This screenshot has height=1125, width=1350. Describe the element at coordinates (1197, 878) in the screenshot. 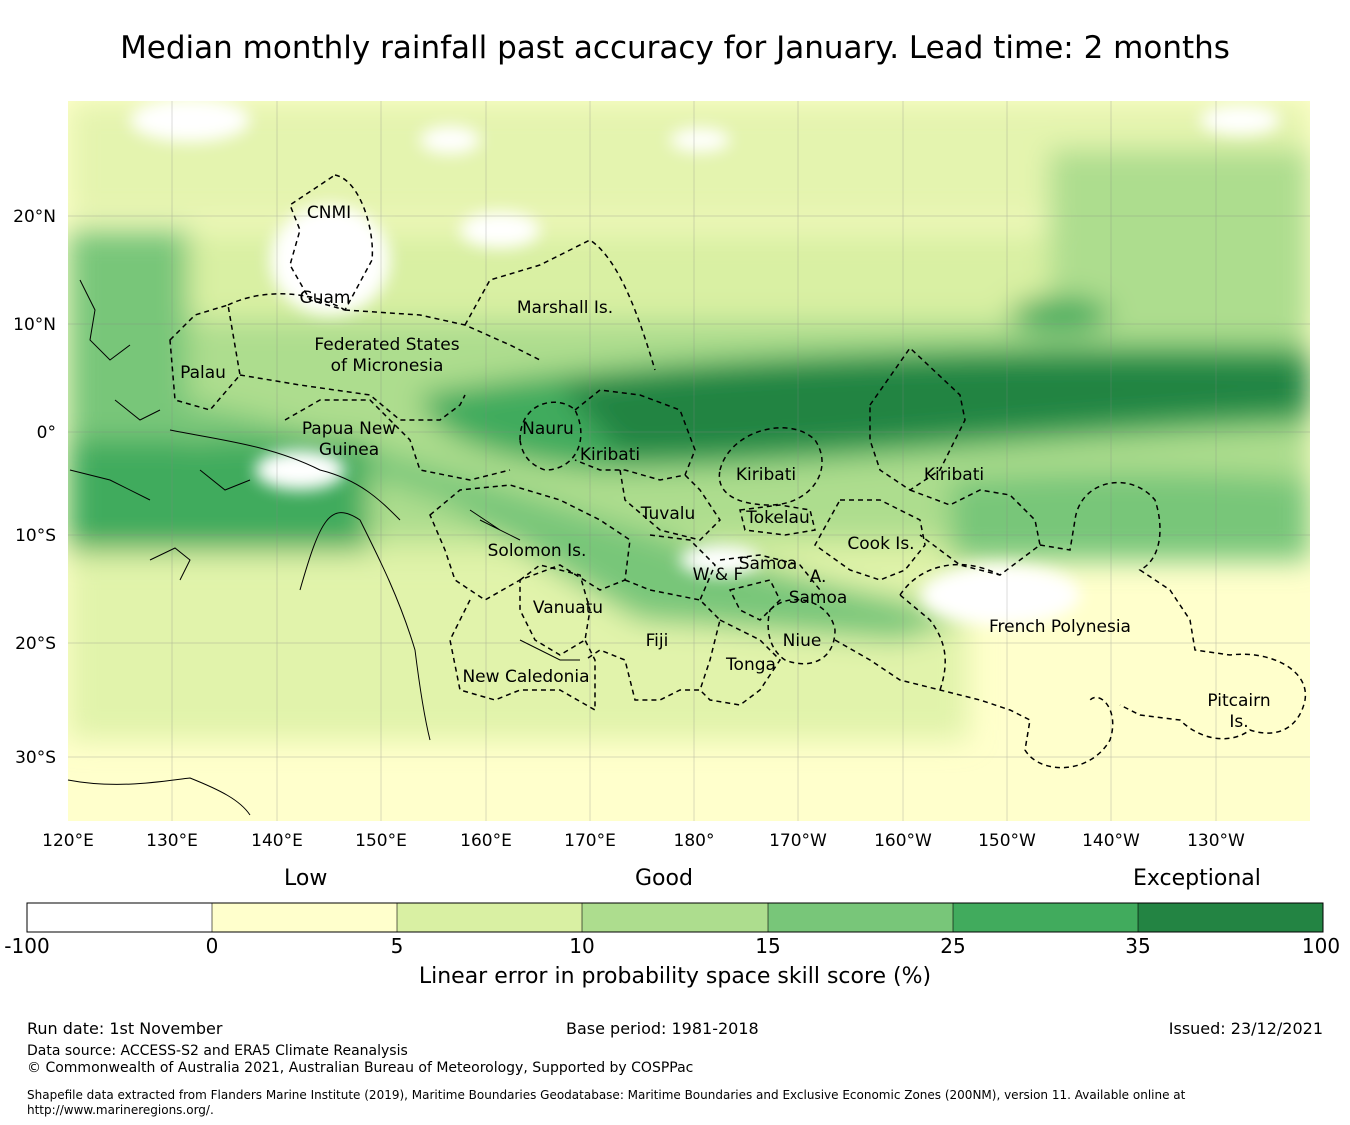

I see `legend-category-exceptional: Exceptional` at that location.